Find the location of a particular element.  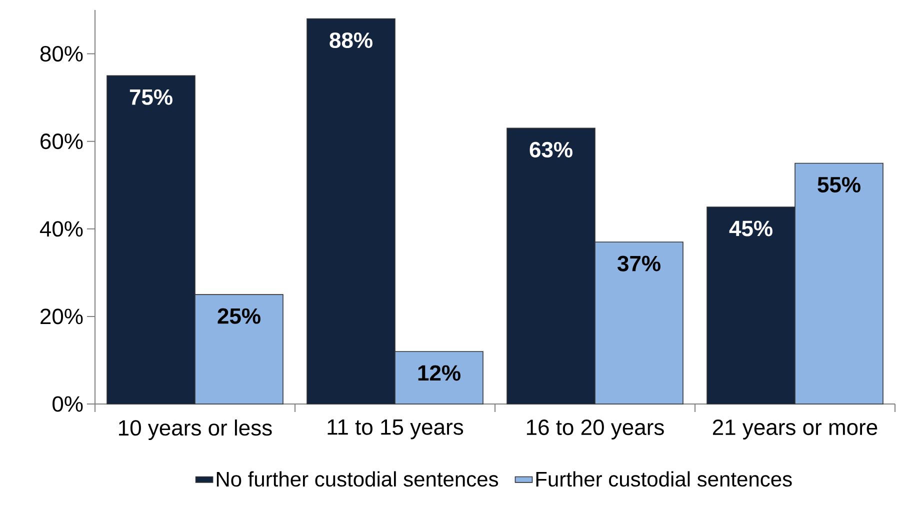

legend-label: No further custodial sentences is located at coordinates (357, 479).